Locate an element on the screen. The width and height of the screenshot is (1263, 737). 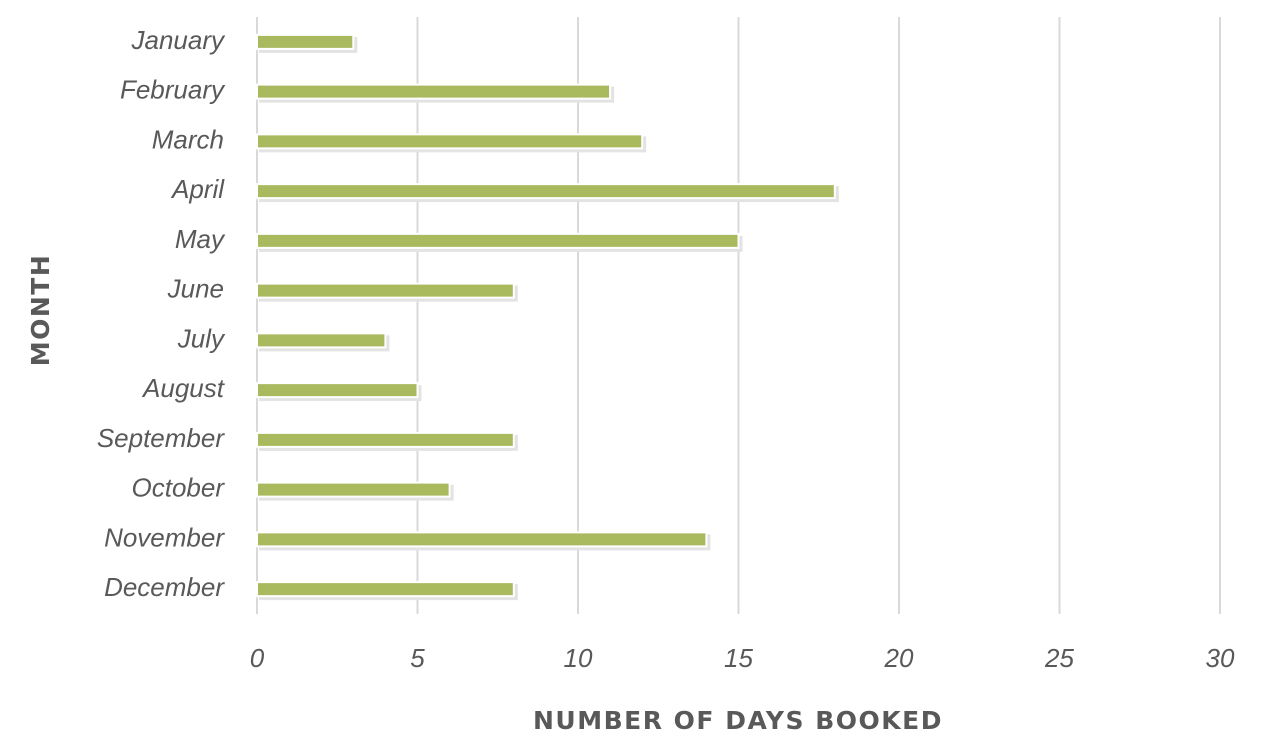
x-tick-label: 30 is located at coordinates (1220, 658).